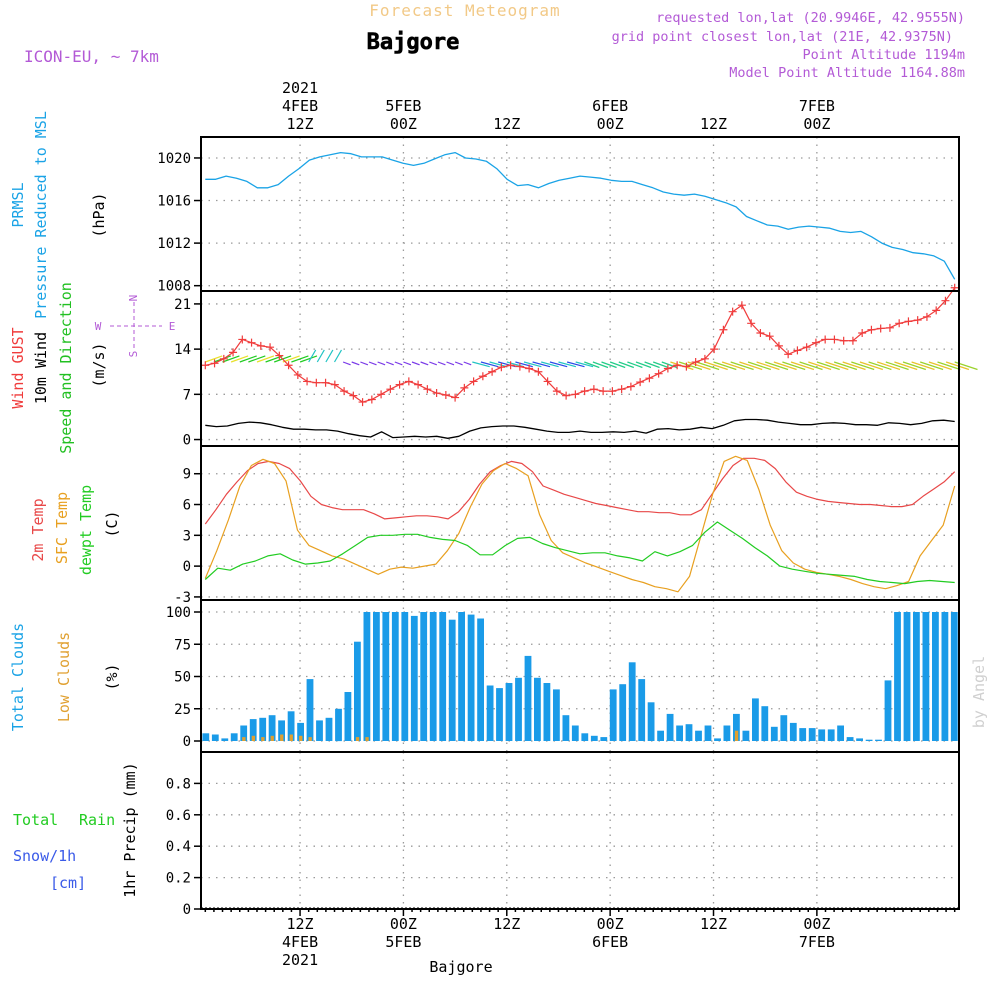  I want to click on requested-coords: requested lon,lat (20.9946E, 42.9555N), so click(810, 18).